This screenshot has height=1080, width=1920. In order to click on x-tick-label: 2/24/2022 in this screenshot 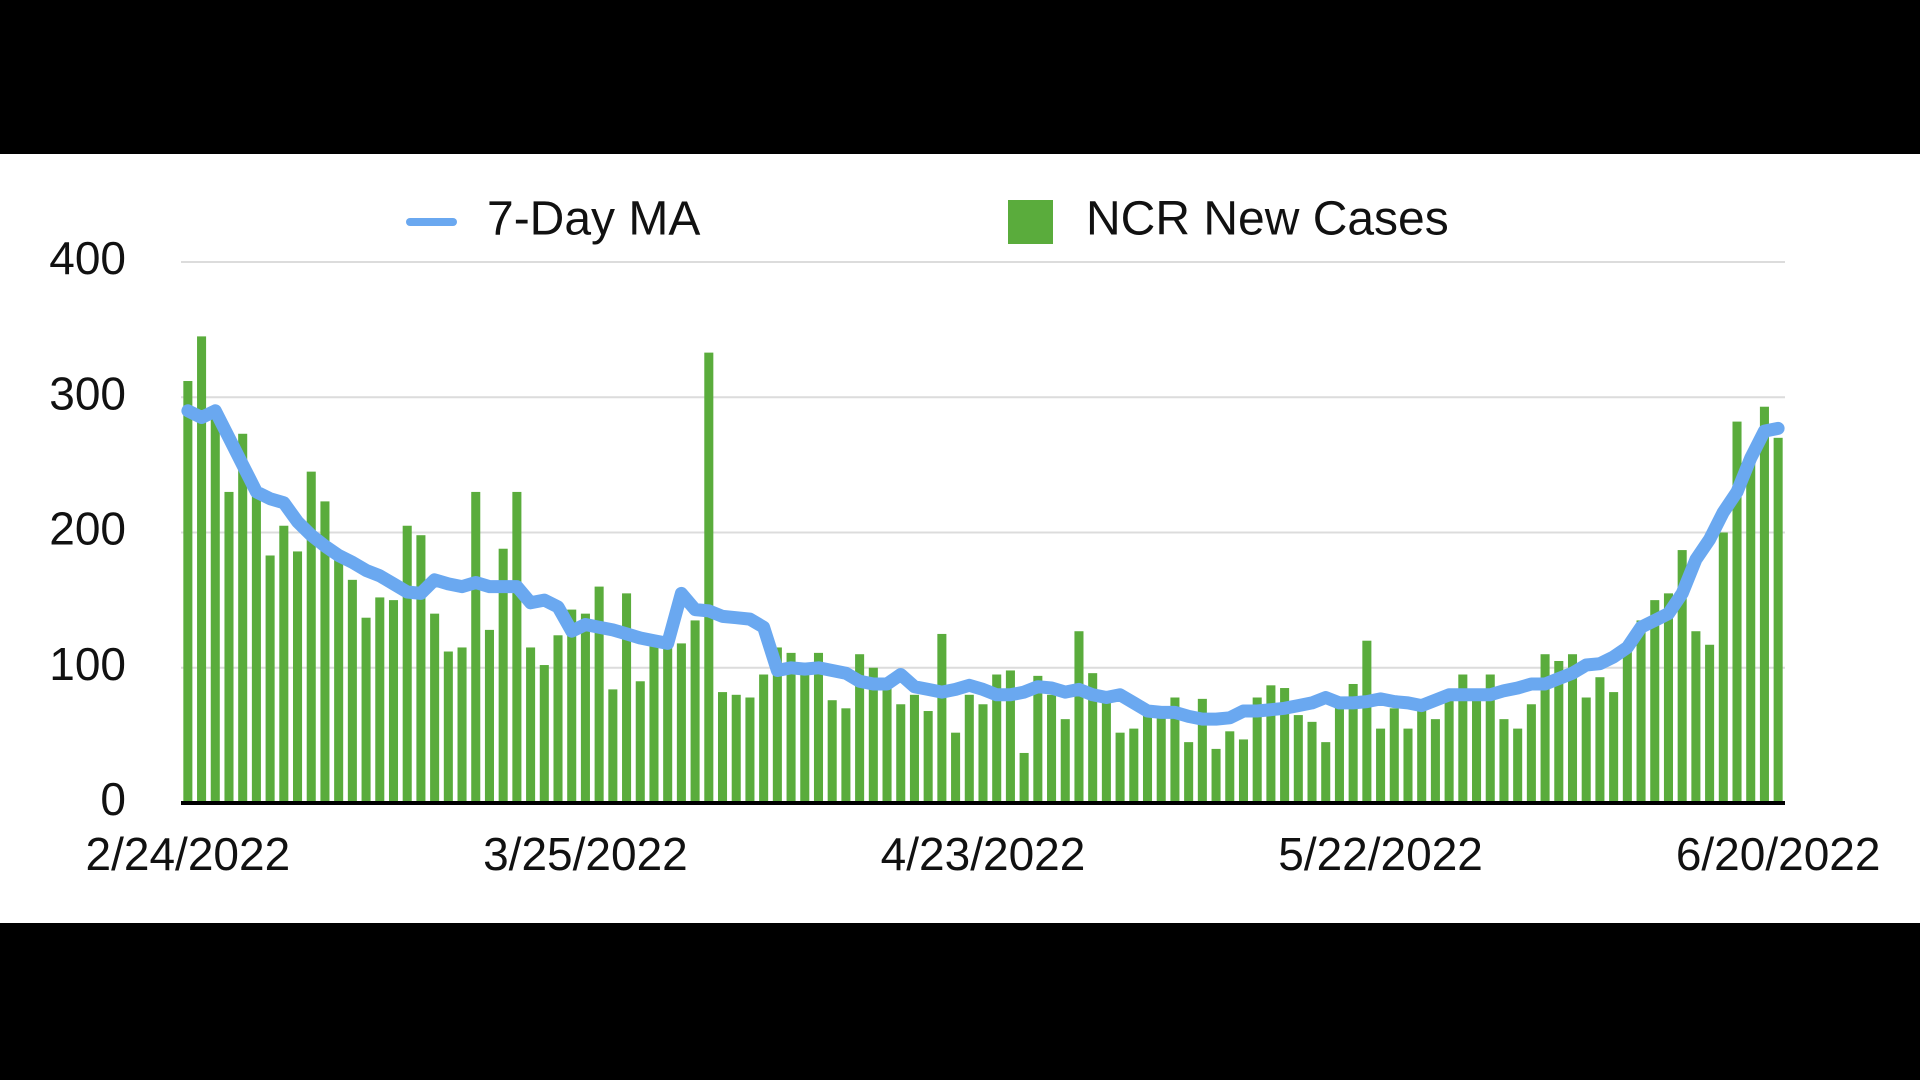, I will do `click(188, 854)`.